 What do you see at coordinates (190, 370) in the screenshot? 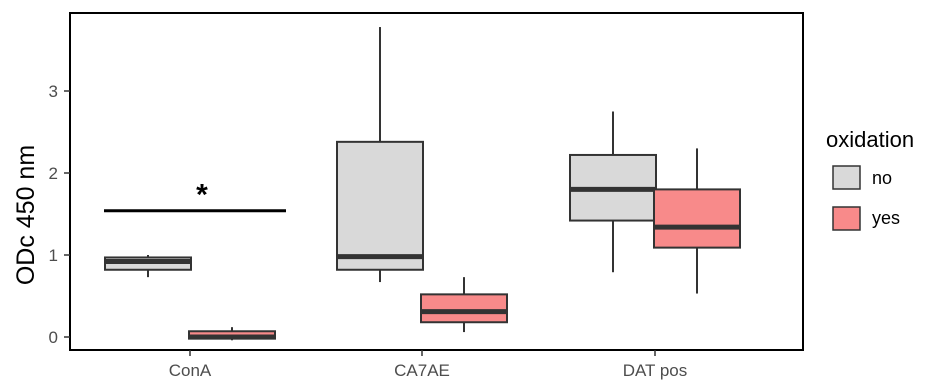
I see `x-tick-label-0: ConA` at bounding box center [190, 370].